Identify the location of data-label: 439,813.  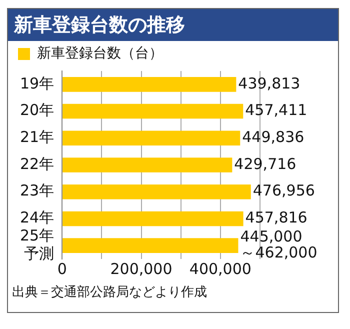
(269, 83).